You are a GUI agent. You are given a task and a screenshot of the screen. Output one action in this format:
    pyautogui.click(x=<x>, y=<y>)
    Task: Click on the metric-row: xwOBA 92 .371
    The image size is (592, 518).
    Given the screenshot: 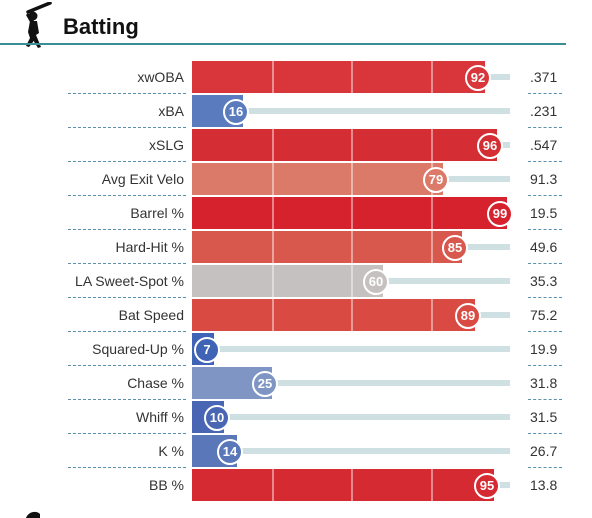 What is the action you would take?
    pyautogui.click(x=296, y=77)
    